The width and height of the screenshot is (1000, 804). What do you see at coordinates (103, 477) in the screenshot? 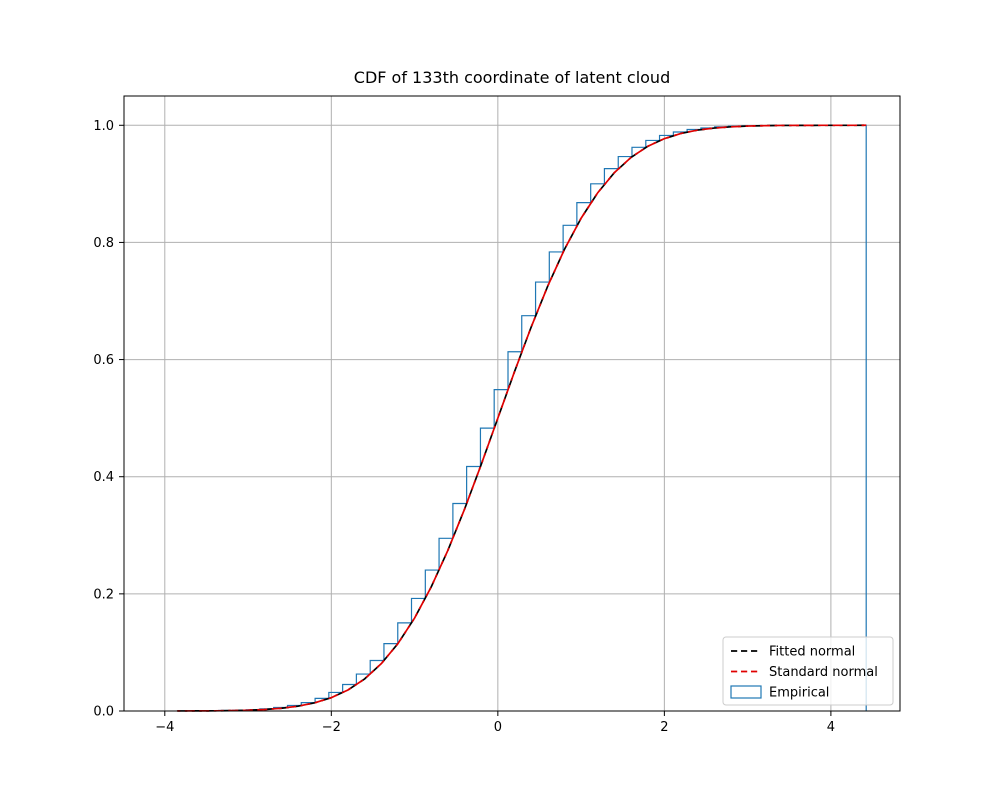
I see `y-tick-label: 0.4` at bounding box center [103, 477].